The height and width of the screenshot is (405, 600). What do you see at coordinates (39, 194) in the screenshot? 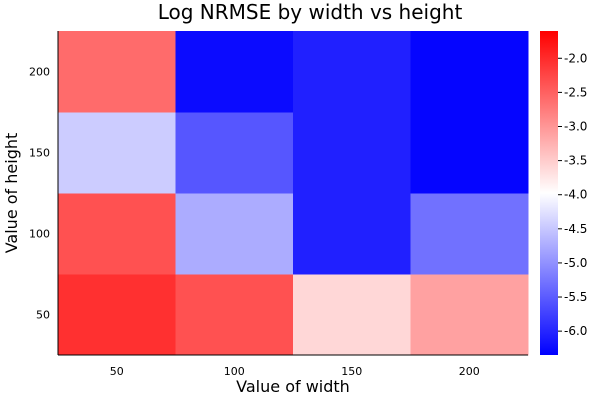
I see `y-axis-ticks: 50 100 150 200` at bounding box center [39, 194].